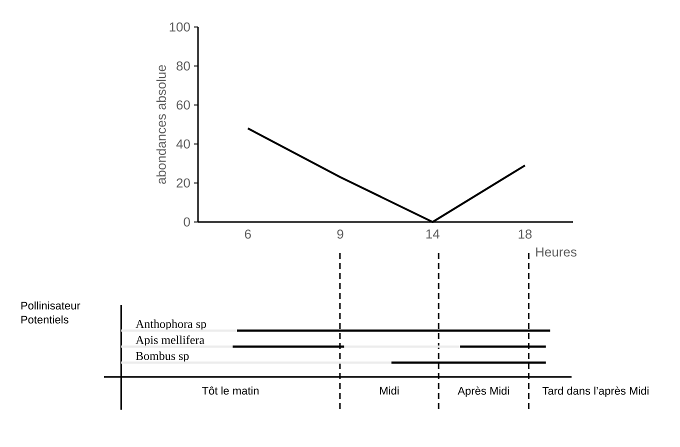 This screenshot has width=680, height=447. I want to click on x-tick-label: 18, so click(525, 234).